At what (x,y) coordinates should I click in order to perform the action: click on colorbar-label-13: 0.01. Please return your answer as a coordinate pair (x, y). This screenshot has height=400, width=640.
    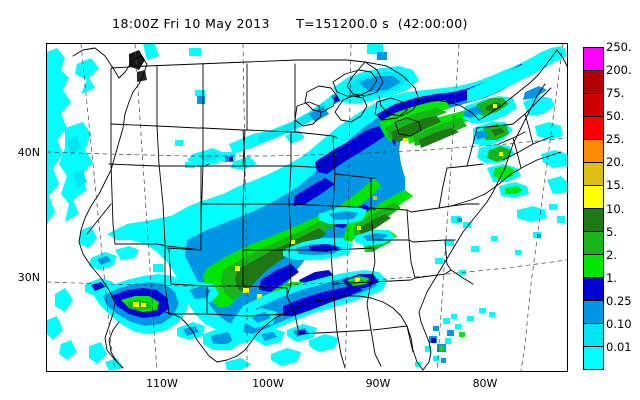
    Looking at the image, I should click on (619, 346).